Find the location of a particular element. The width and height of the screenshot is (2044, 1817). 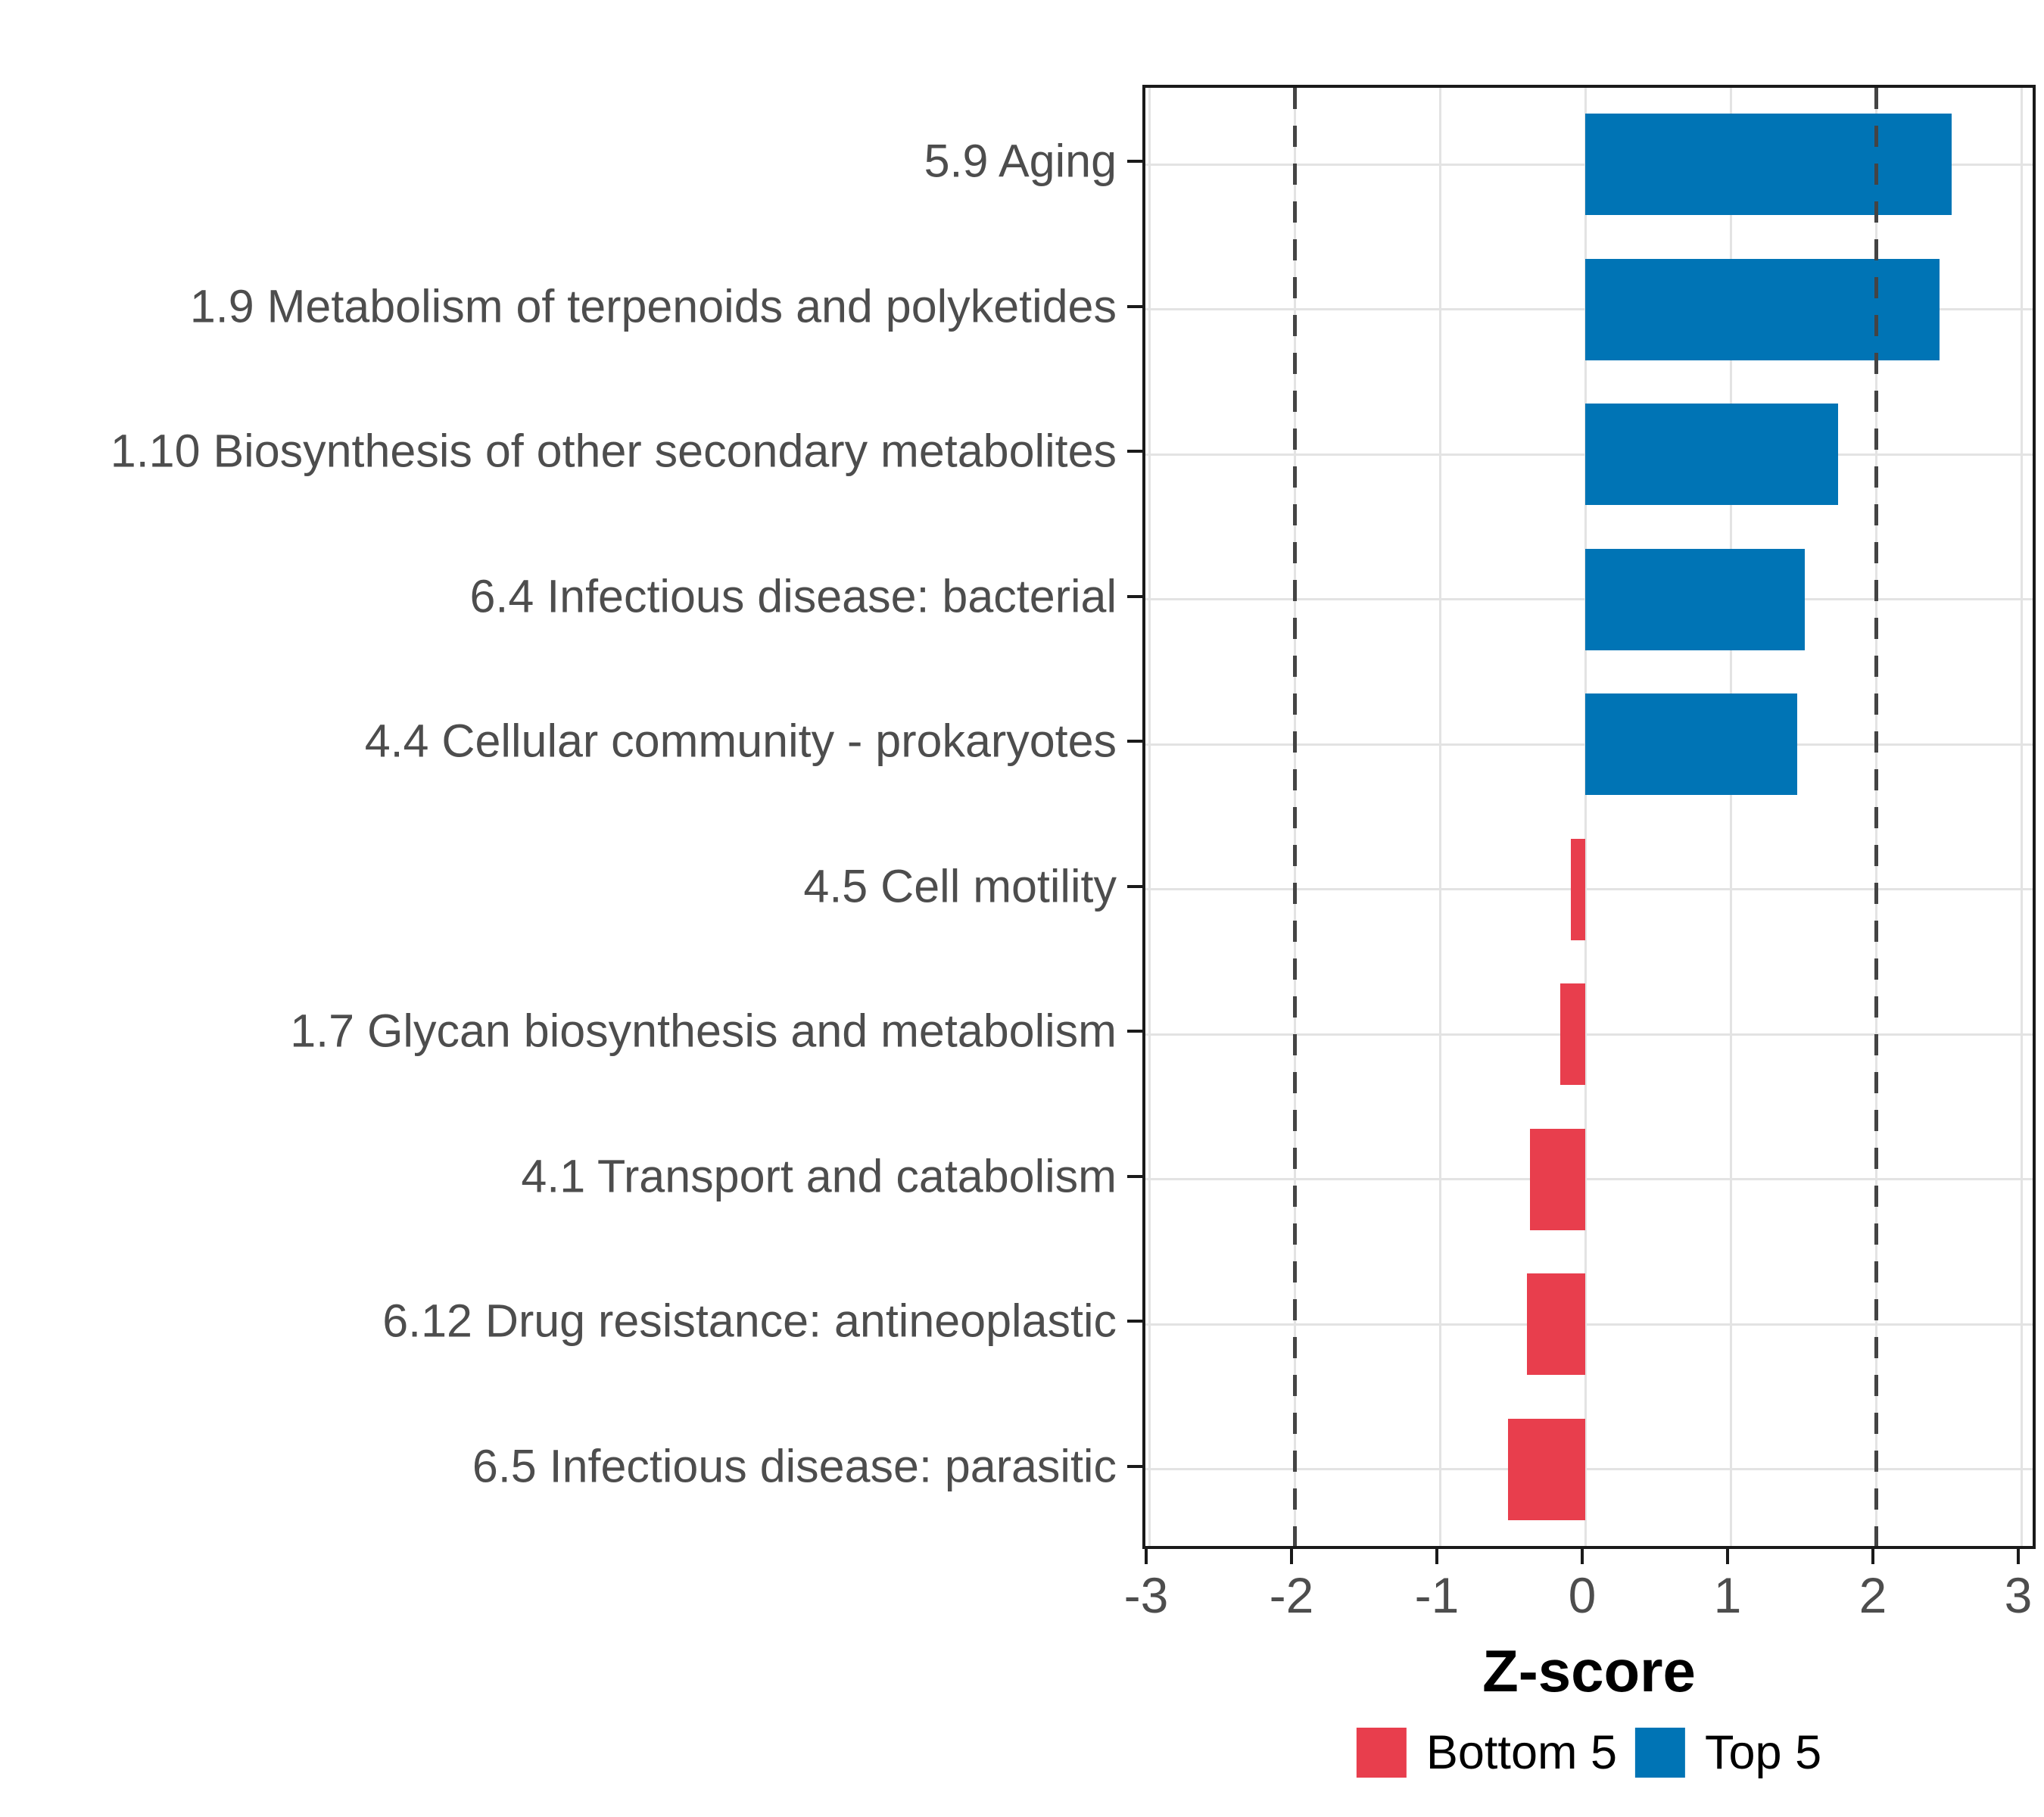

y-axis-label: 6.5 Infectious disease: parasitic is located at coordinates (794, 1465).